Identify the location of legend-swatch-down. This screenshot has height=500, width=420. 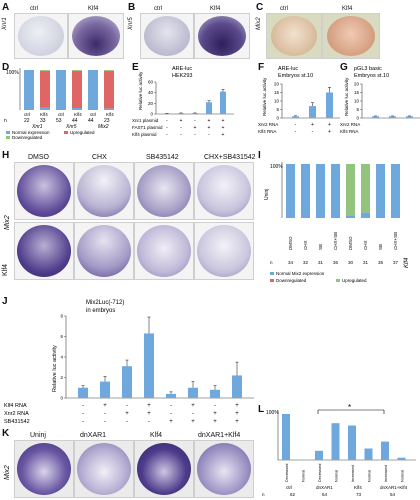
(8, 137).